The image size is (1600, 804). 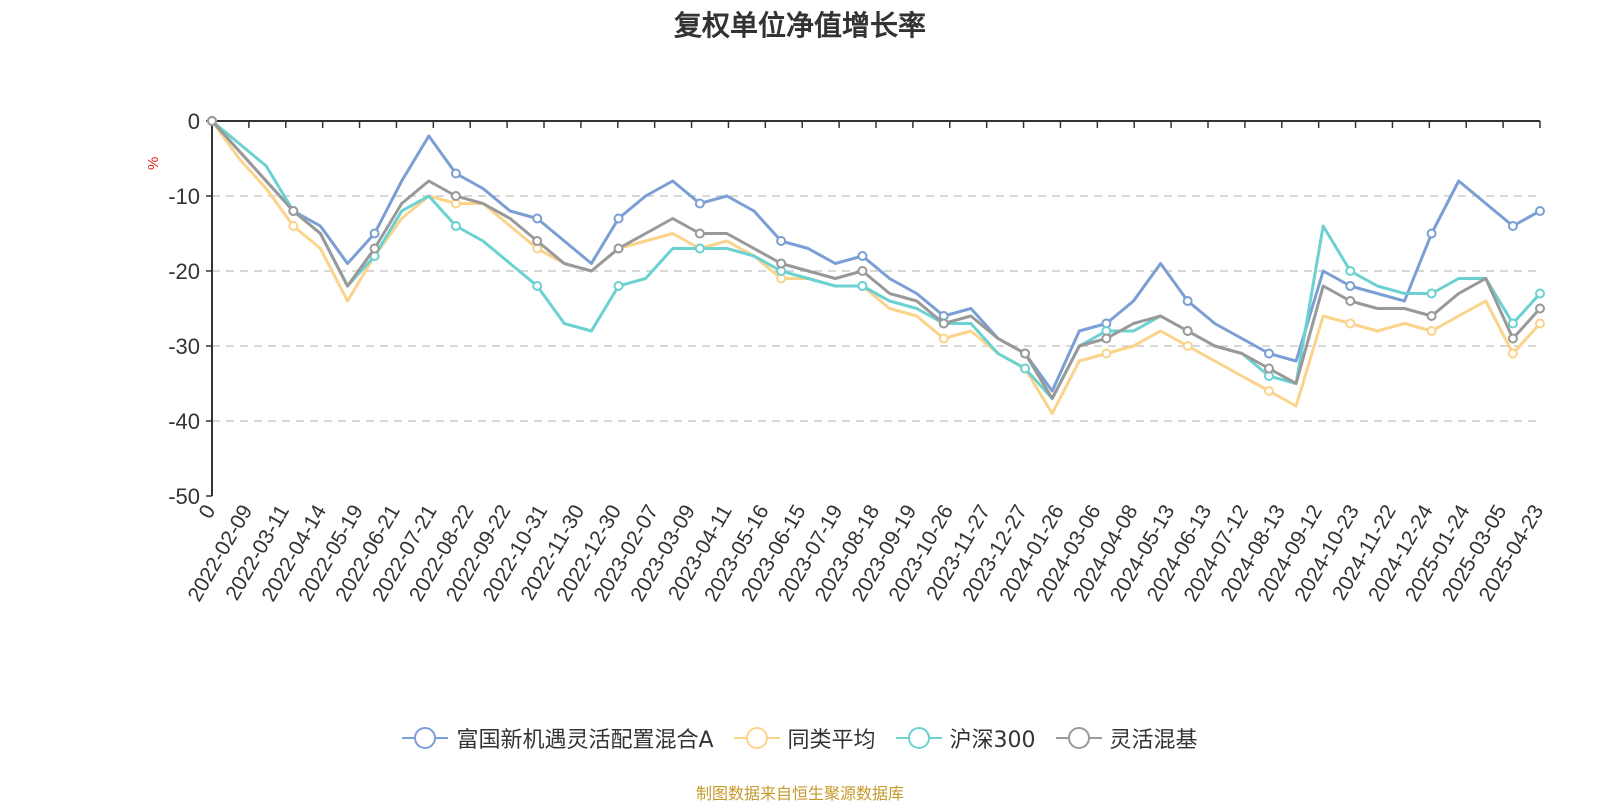 I want to click on legend-label: 同类平均, so click(x=831, y=740).